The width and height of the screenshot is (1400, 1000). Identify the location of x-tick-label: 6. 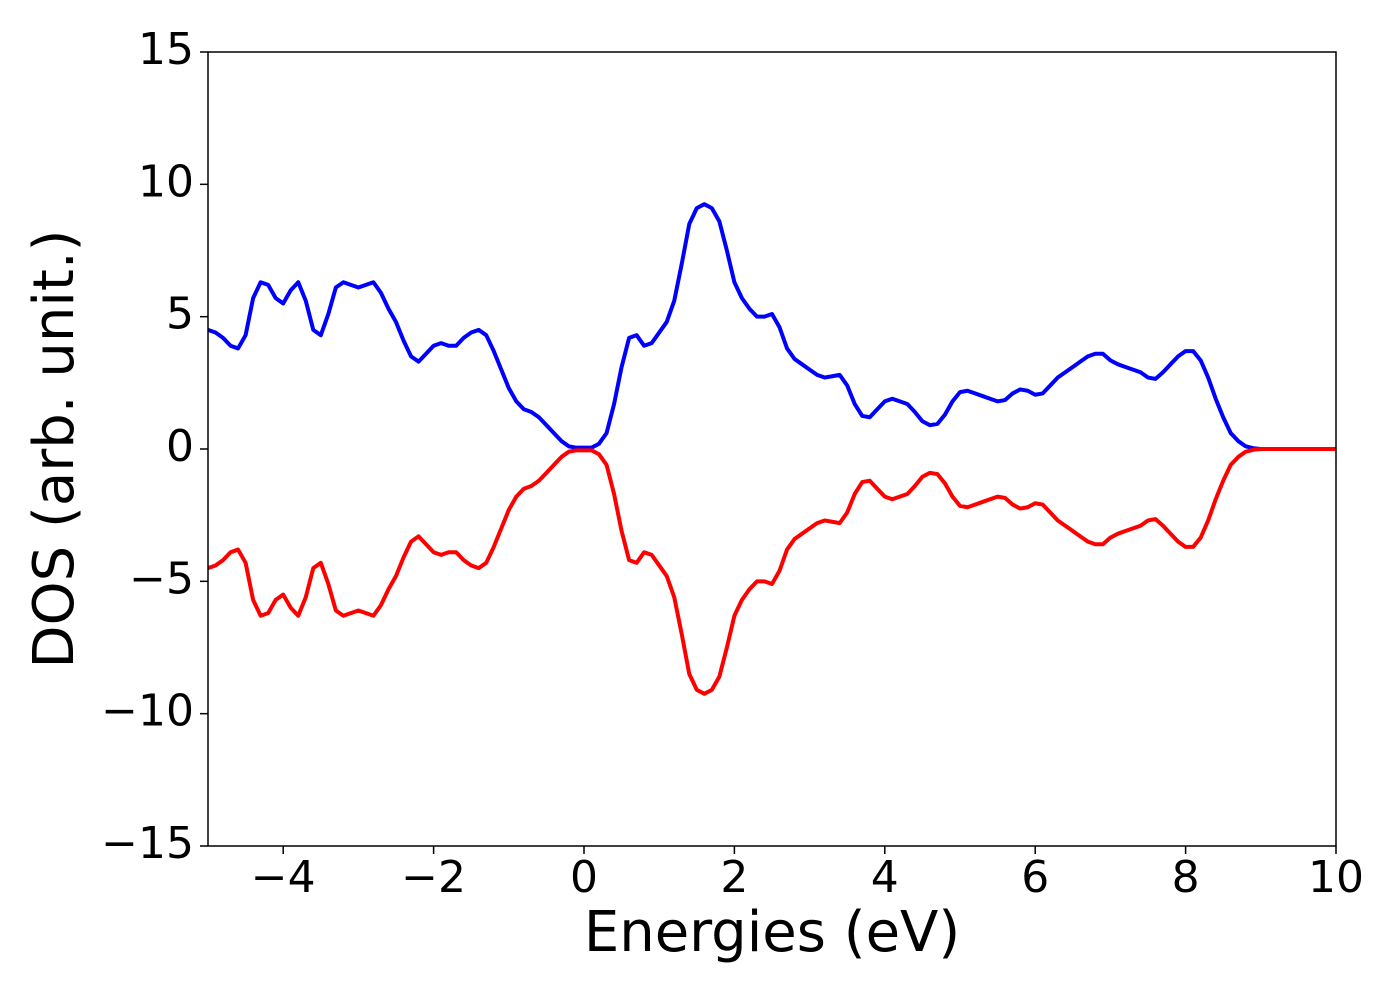
(1035, 877).